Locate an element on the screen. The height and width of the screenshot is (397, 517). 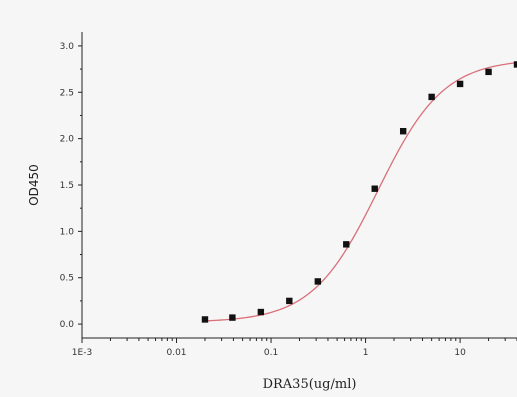
x-tick-label: 10 is located at coordinates (460, 353).